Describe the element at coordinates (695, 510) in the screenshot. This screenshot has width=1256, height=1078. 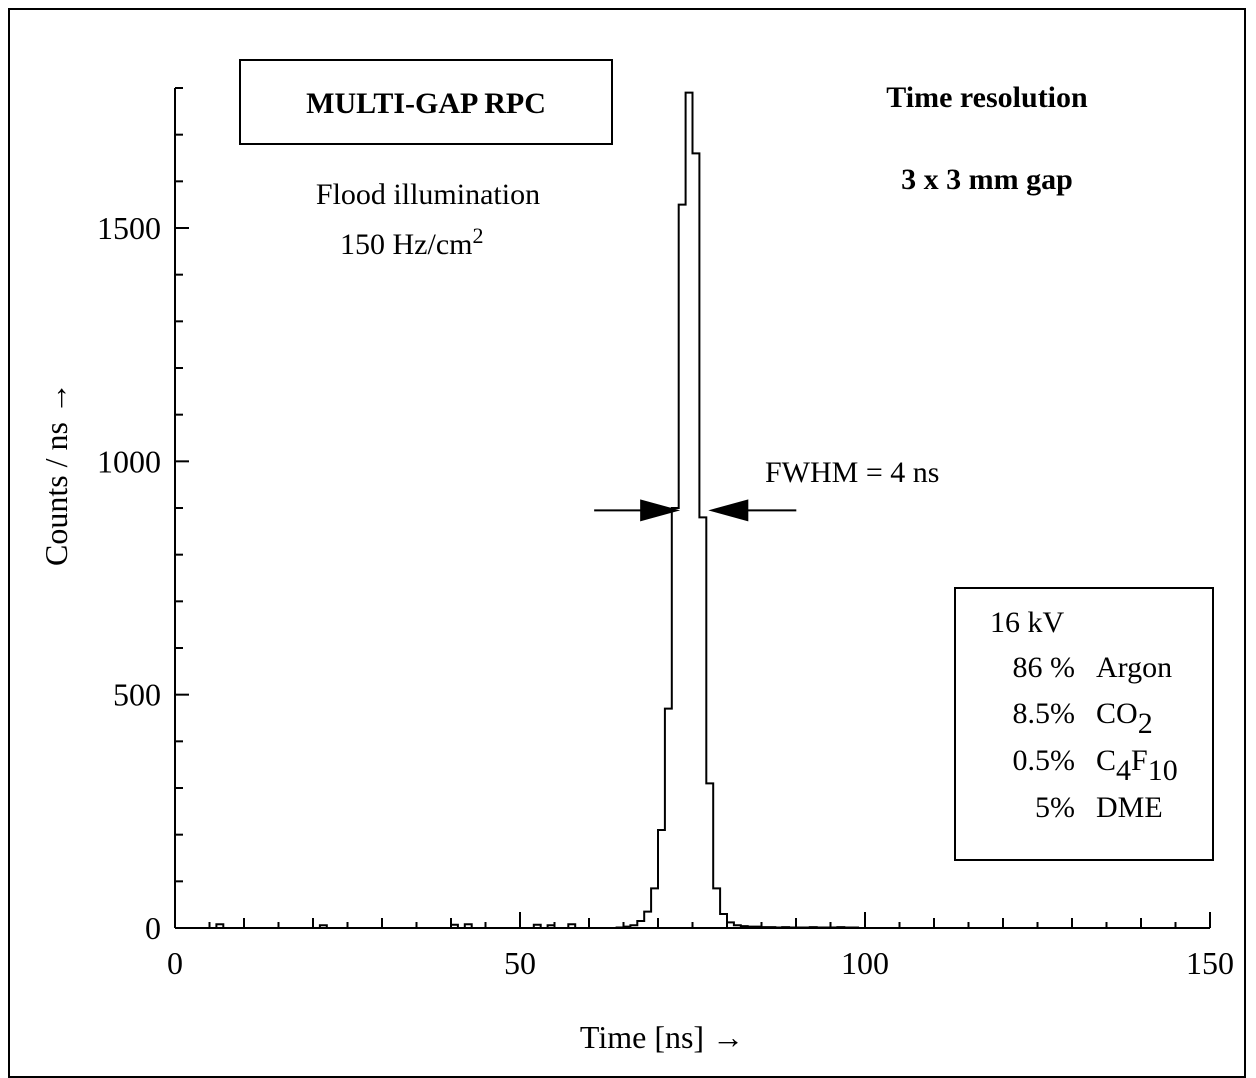
I see `fwhm-arrows` at that location.